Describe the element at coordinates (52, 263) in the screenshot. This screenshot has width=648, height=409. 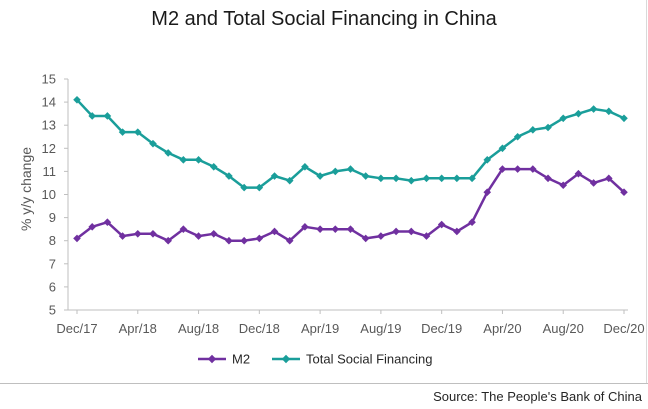
I see `y-tick-label: 7` at that location.